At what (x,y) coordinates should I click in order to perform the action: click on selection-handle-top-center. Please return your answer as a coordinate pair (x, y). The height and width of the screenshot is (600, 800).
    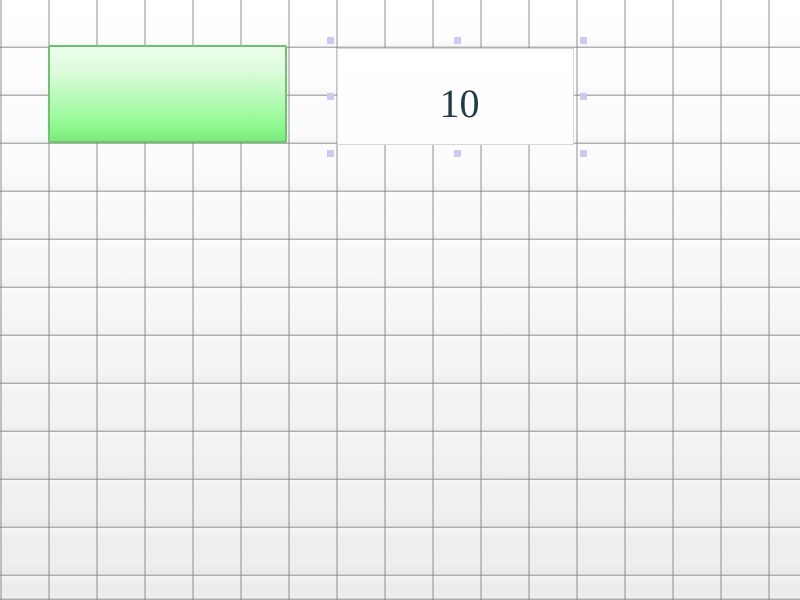
    Looking at the image, I should click on (457, 40).